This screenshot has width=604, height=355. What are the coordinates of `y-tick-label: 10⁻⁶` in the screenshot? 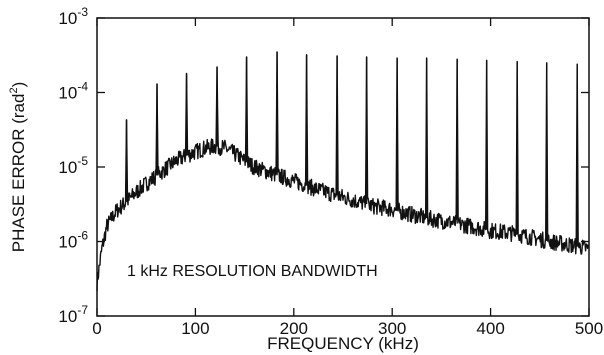 It's located at (73, 240).